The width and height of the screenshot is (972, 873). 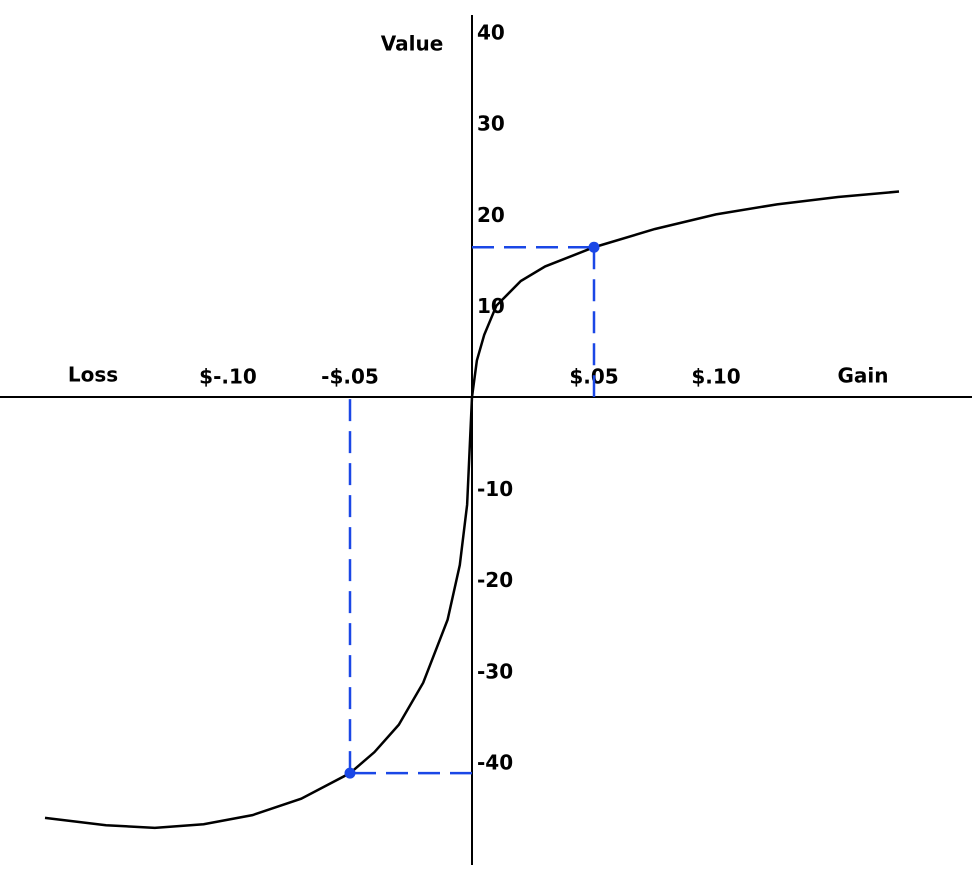 What do you see at coordinates (495, 580) in the screenshot?
I see `y-tick-label: -20` at bounding box center [495, 580].